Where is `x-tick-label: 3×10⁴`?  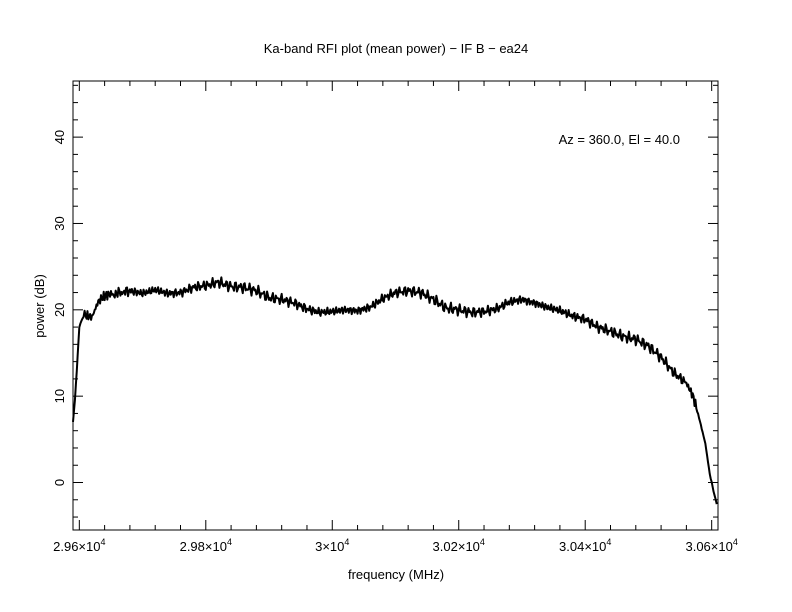 x-tick-label: 3×10⁴ is located at coordinates (332, 545).